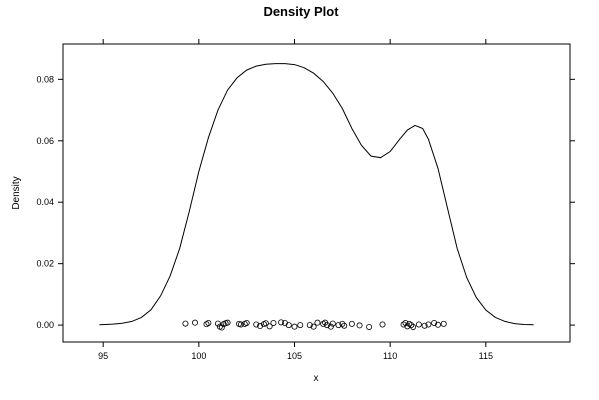 The image size is (599, 400). Describe the element at coordinates (103, 356) in the screenshot. I see `x-tick-label: 95` at that location.